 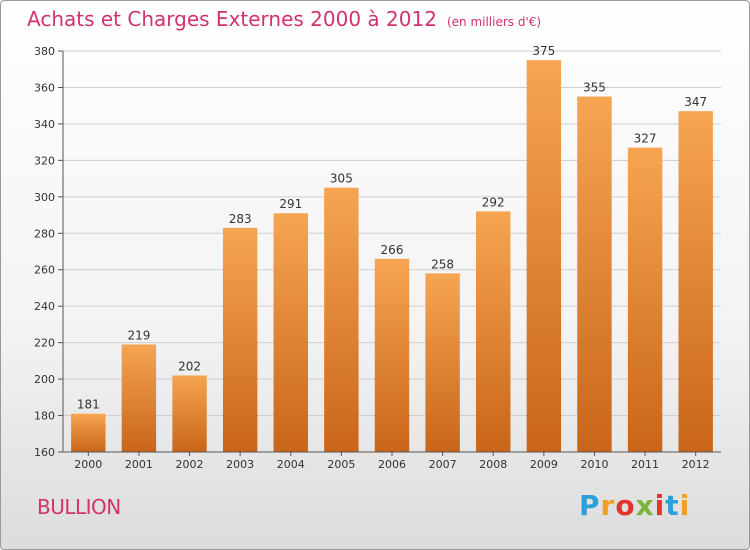 I want to click on bar-2007, so click(x=442, y=362).